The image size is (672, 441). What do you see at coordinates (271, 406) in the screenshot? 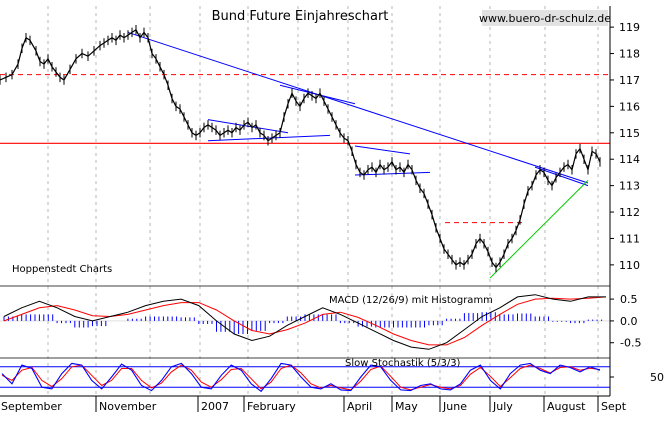
I see `x-tick-label: February` at bounding box center [271, 406].